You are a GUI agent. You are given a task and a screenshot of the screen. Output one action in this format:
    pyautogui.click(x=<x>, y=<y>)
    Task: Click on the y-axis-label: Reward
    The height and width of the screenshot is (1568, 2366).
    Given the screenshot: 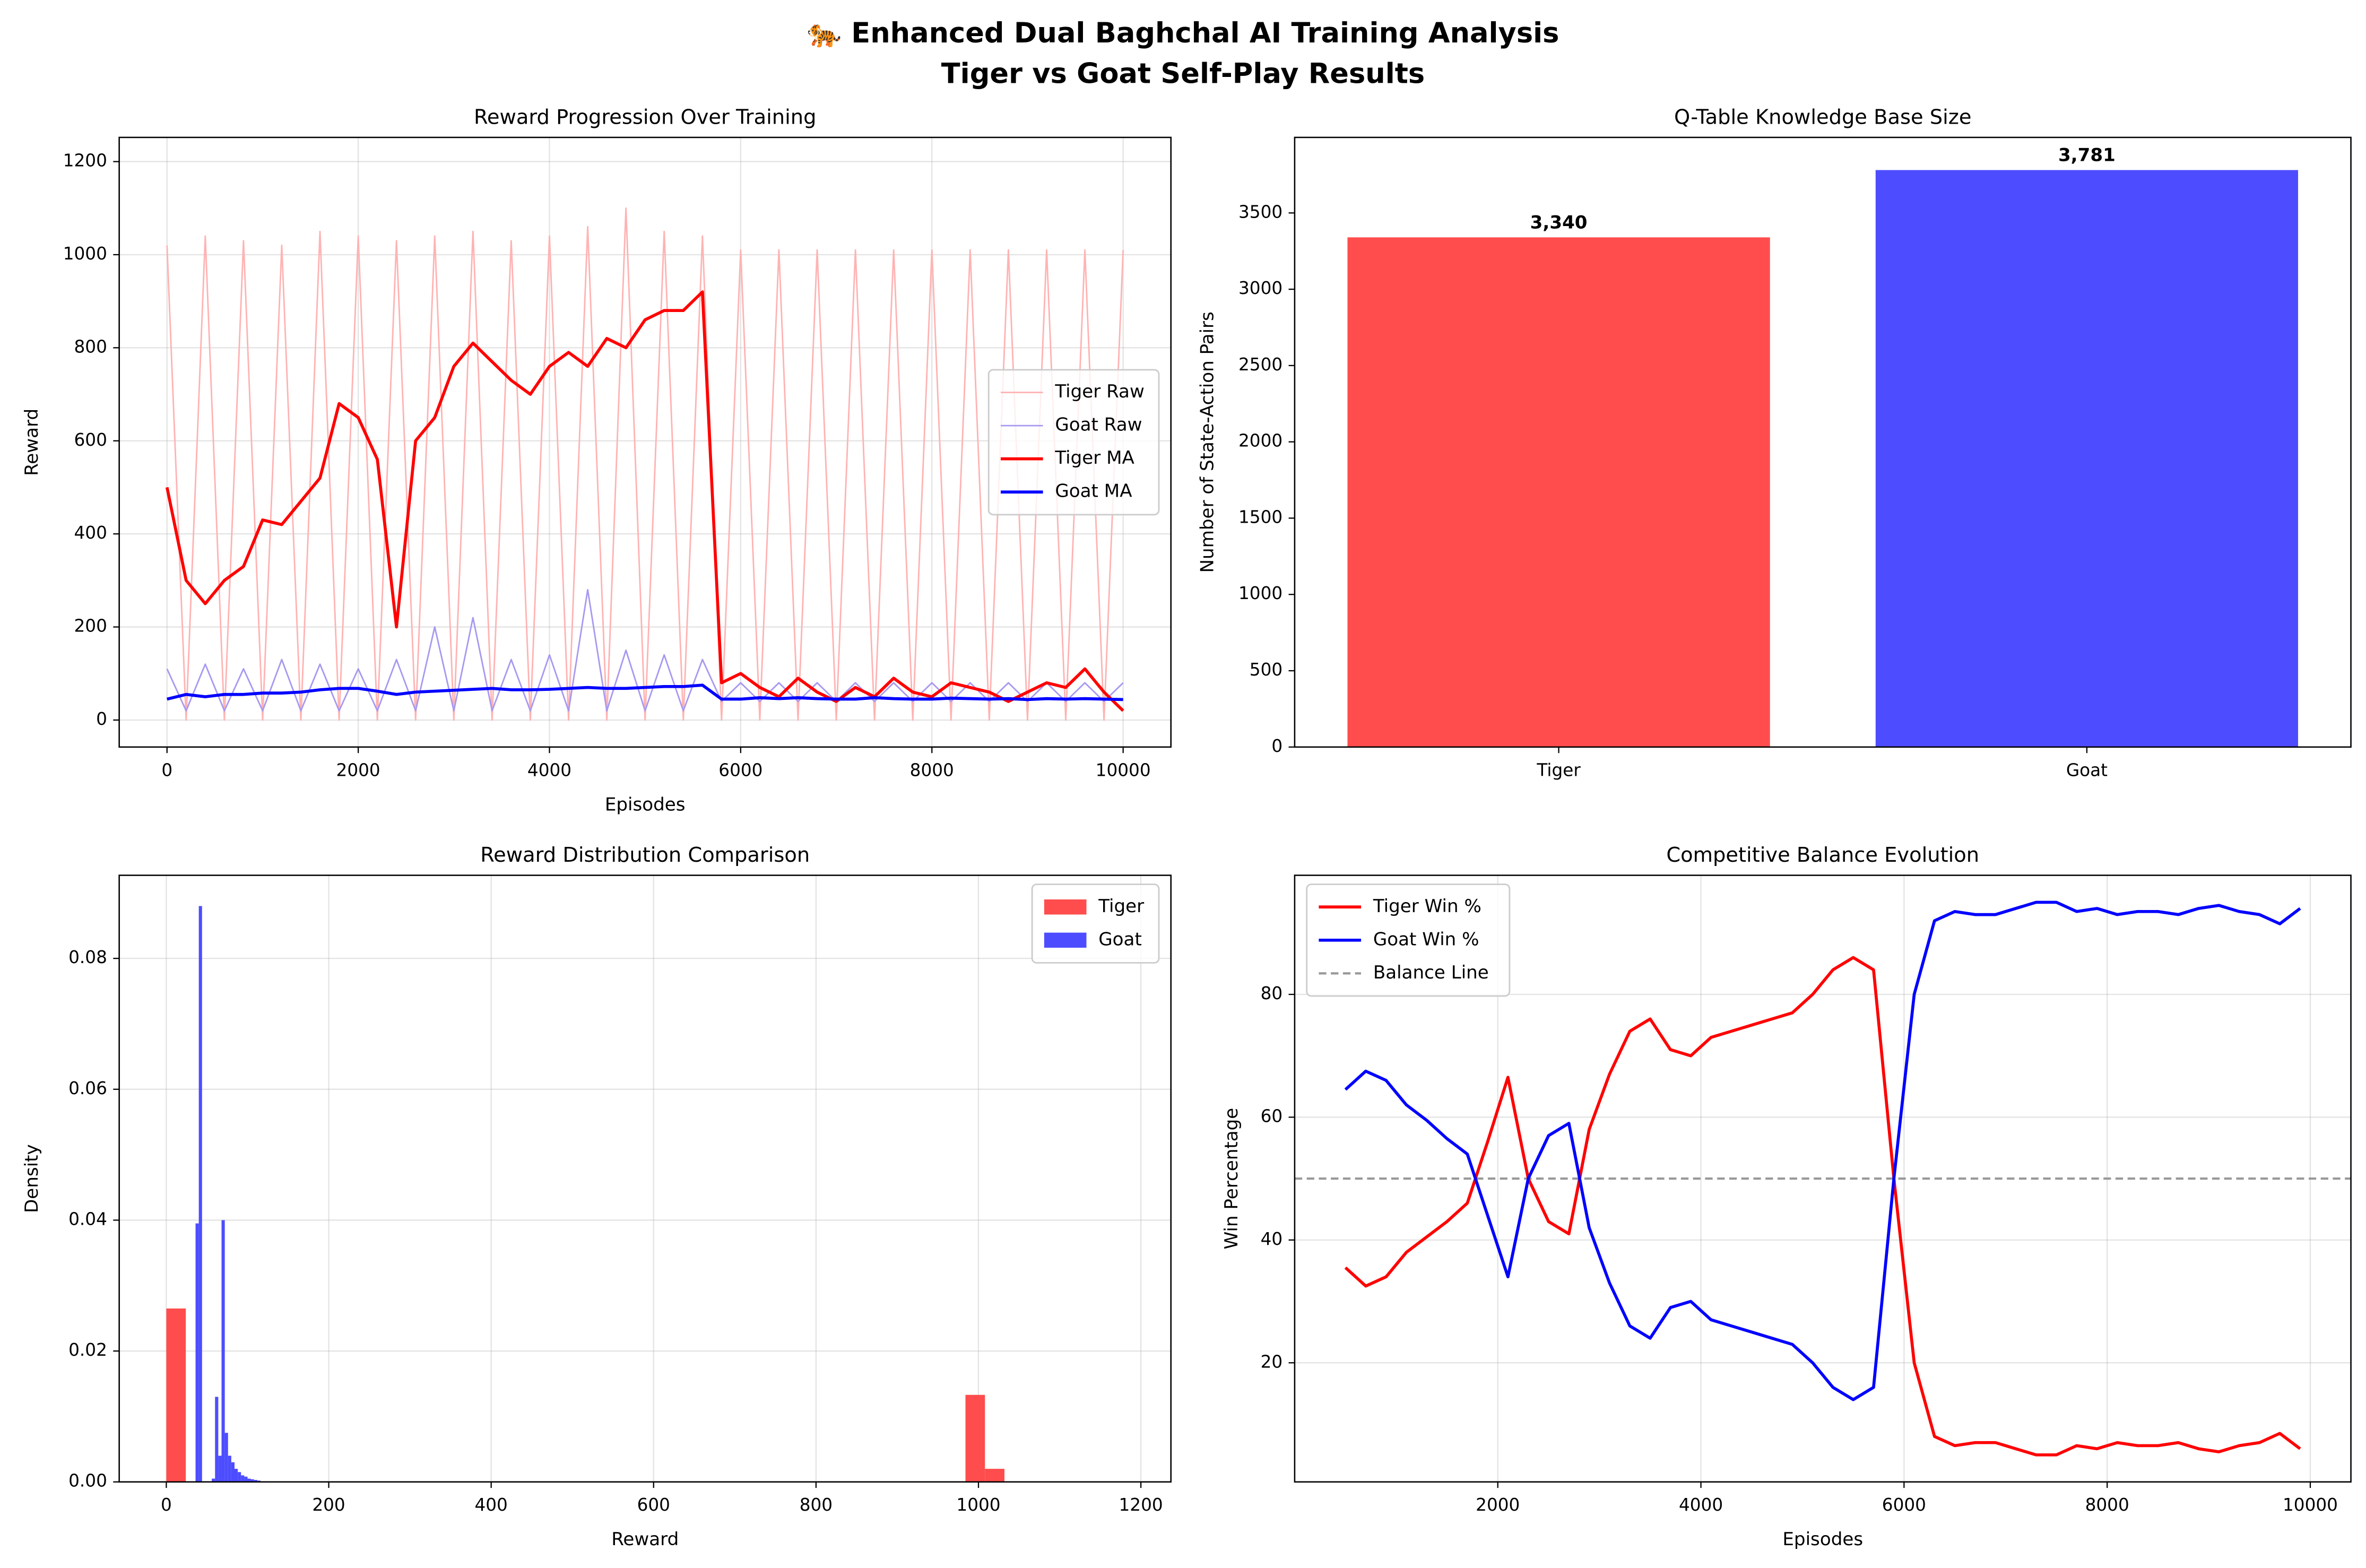 What is the action you would take?
    pyautogui.click(x=31, y=442)
    